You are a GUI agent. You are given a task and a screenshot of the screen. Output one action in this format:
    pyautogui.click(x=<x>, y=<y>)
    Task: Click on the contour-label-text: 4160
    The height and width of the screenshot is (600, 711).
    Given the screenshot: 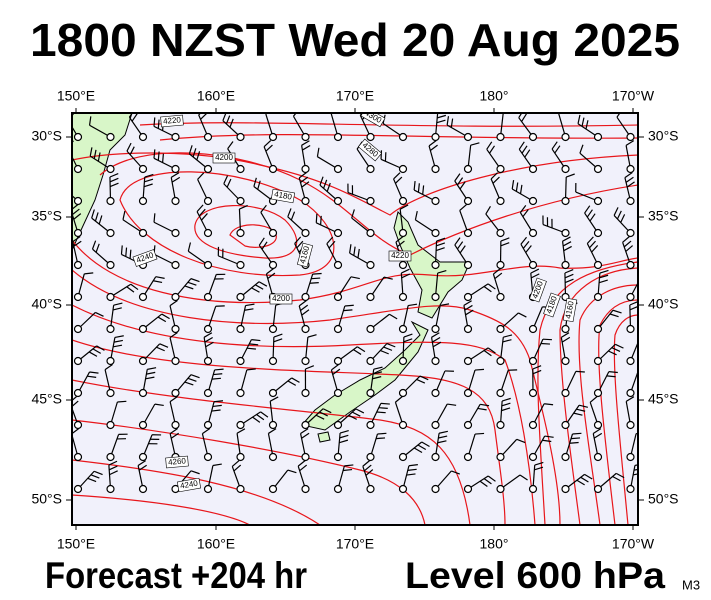 What is the action you would take?
    pyautogui.click(x=570, y=310)
    